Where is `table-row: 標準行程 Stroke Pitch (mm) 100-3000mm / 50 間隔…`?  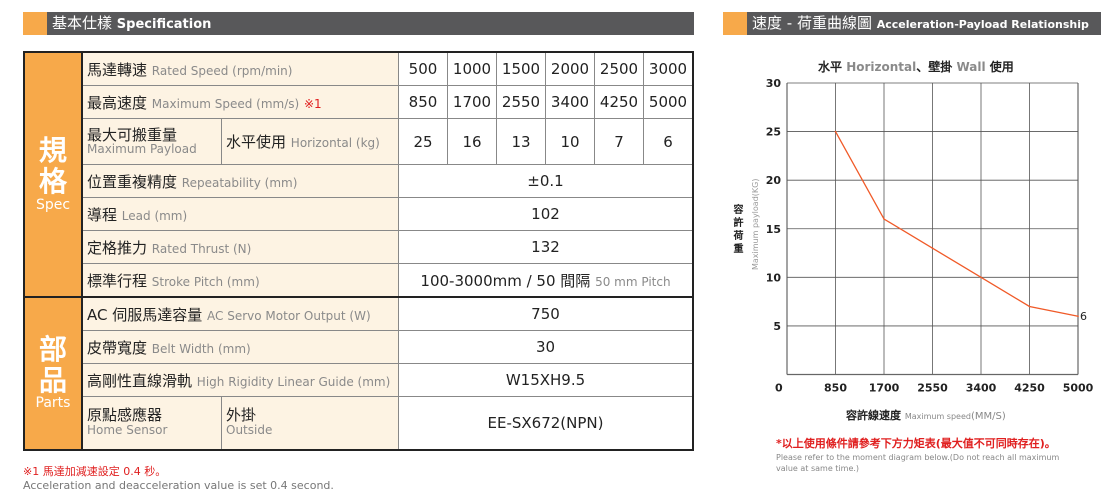 table-row: 標準行程 Stroke Pitch (mm) 100-3000mm / 50 間隔… is located at coordinates (359, 280).